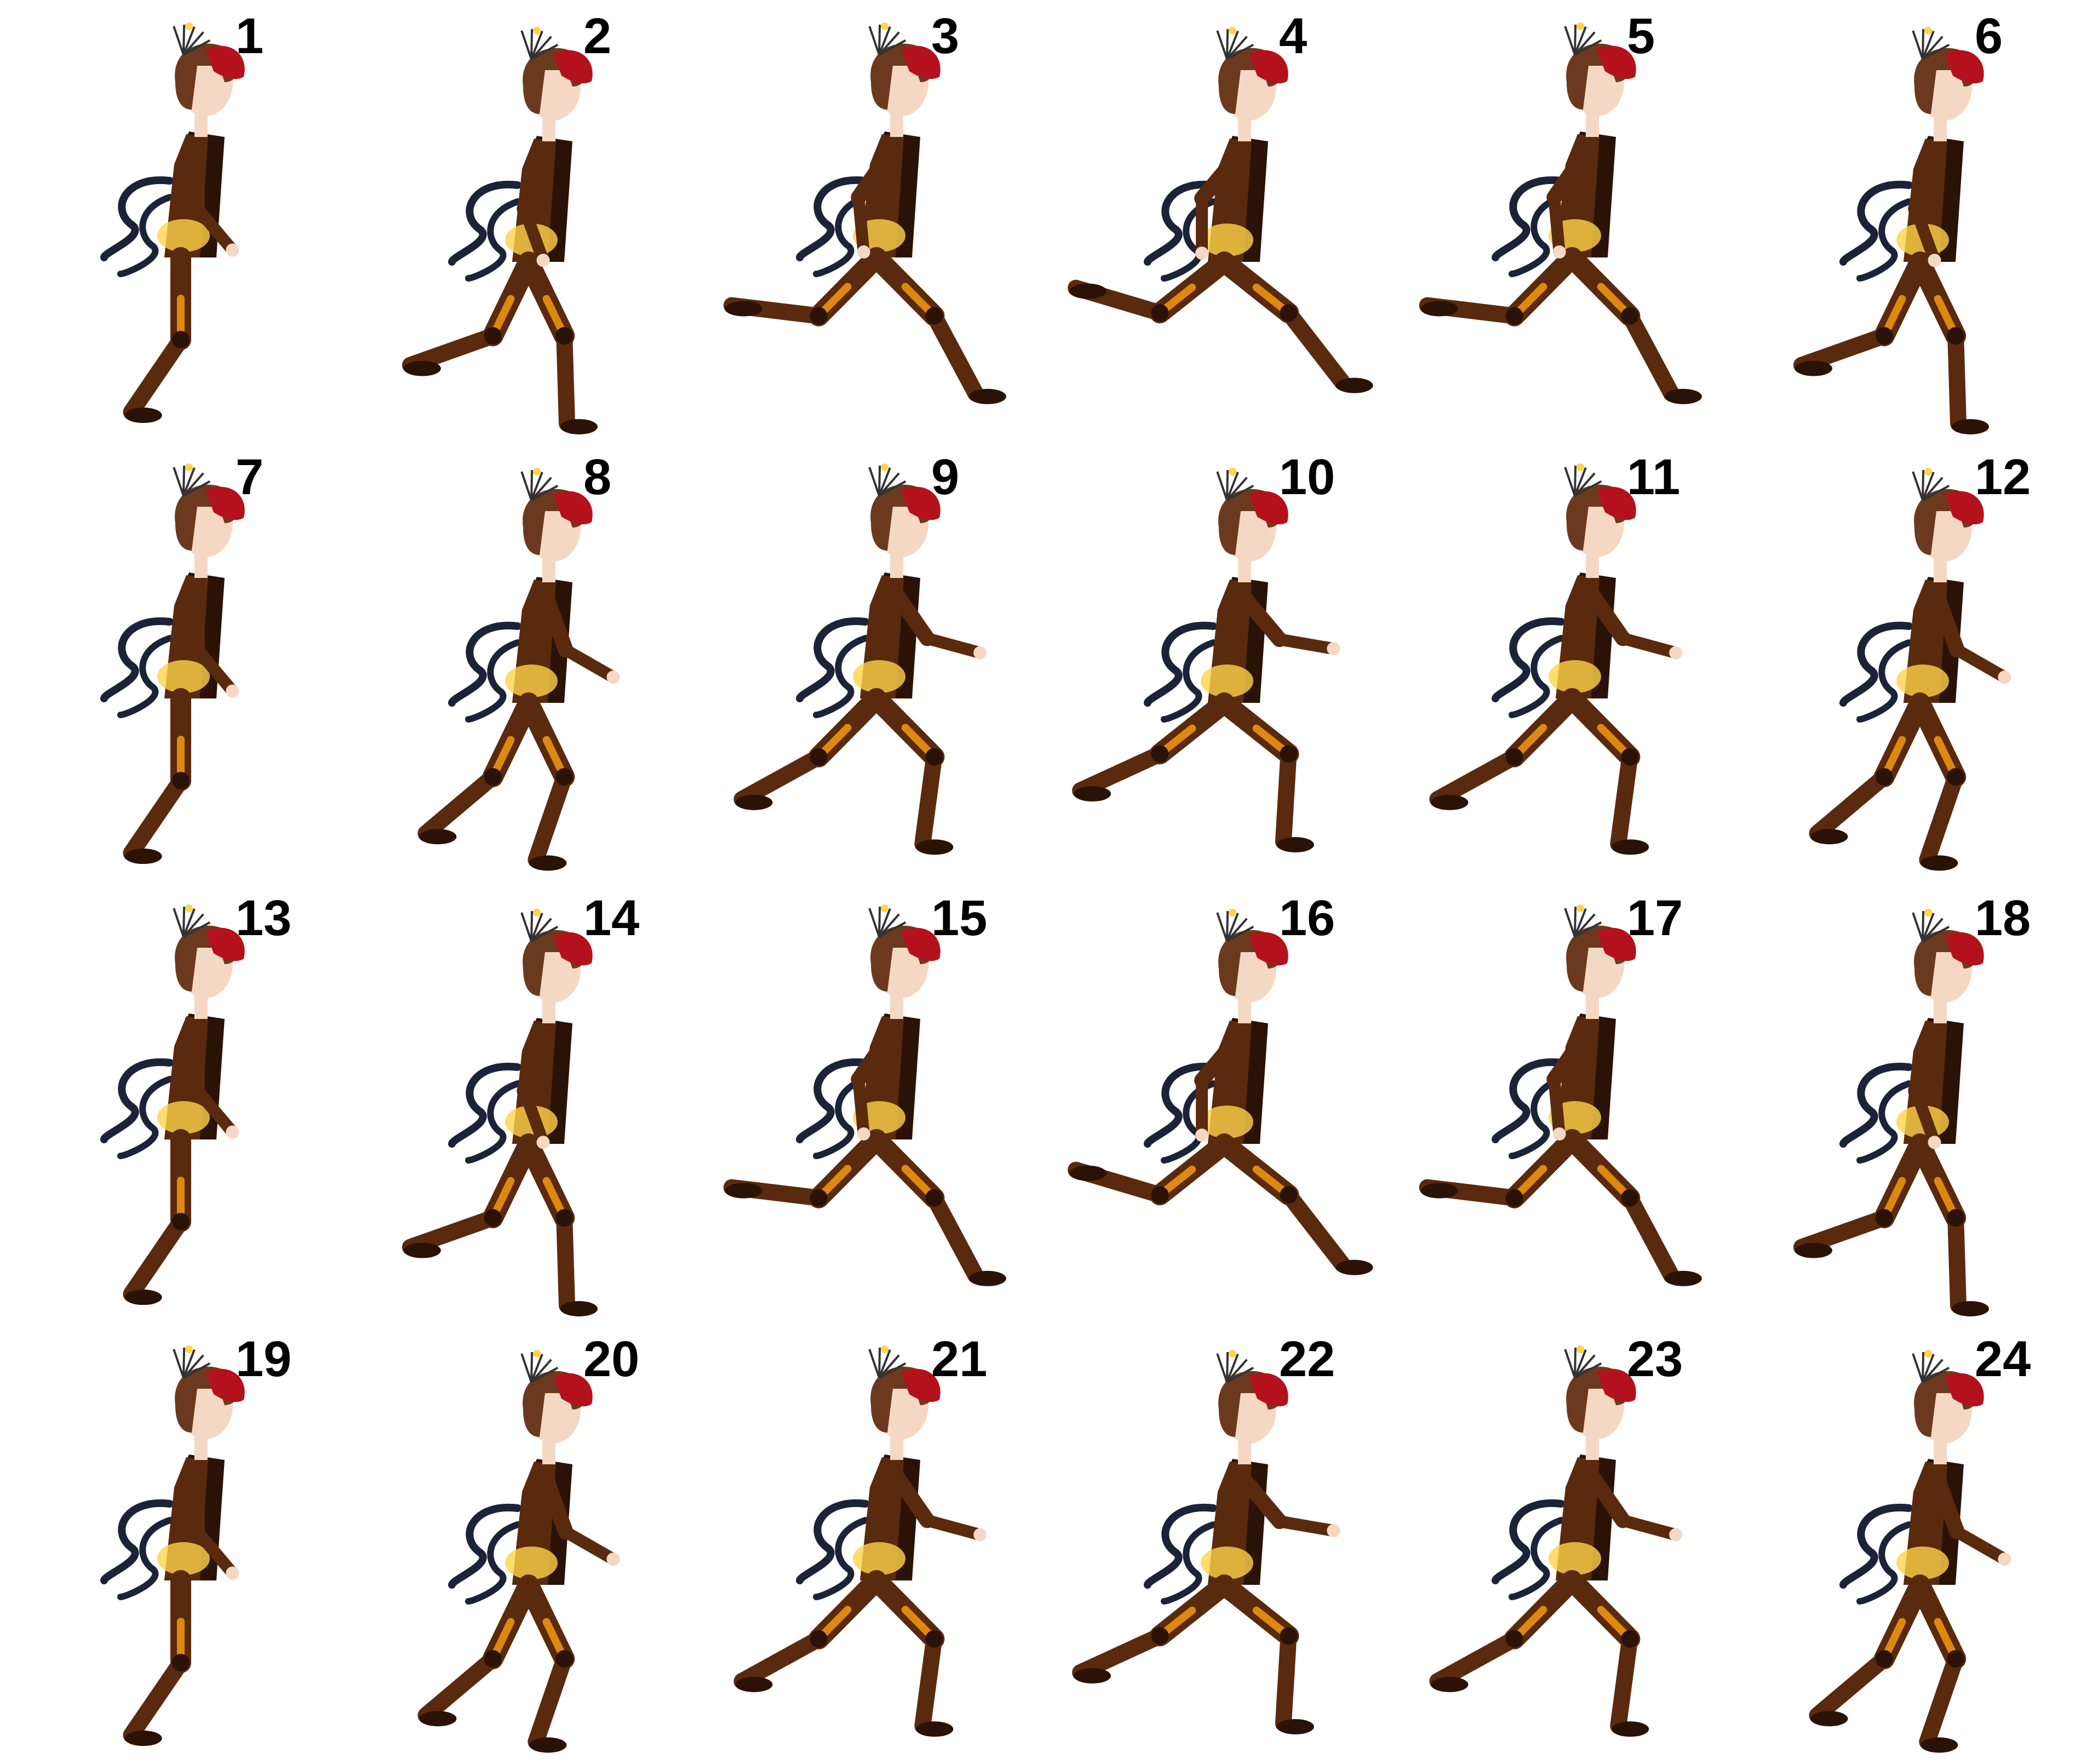 This screenshot has width=2087, height=1764. What do you see at coordinates (264, 918) in the screenshot?
I see `frame-number: 13` at bounding box center [264, 918].